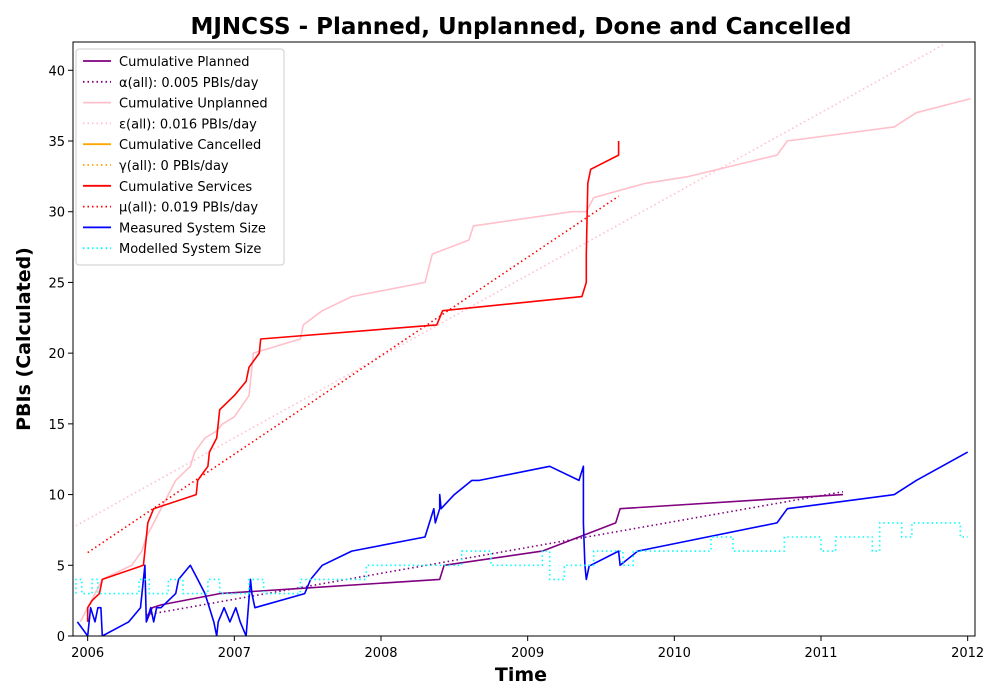 The height and width of the screenshot is (700, 1000). I want to click on legend-label: ε(all): 0.016 PBIs/day, so click(188, 124).